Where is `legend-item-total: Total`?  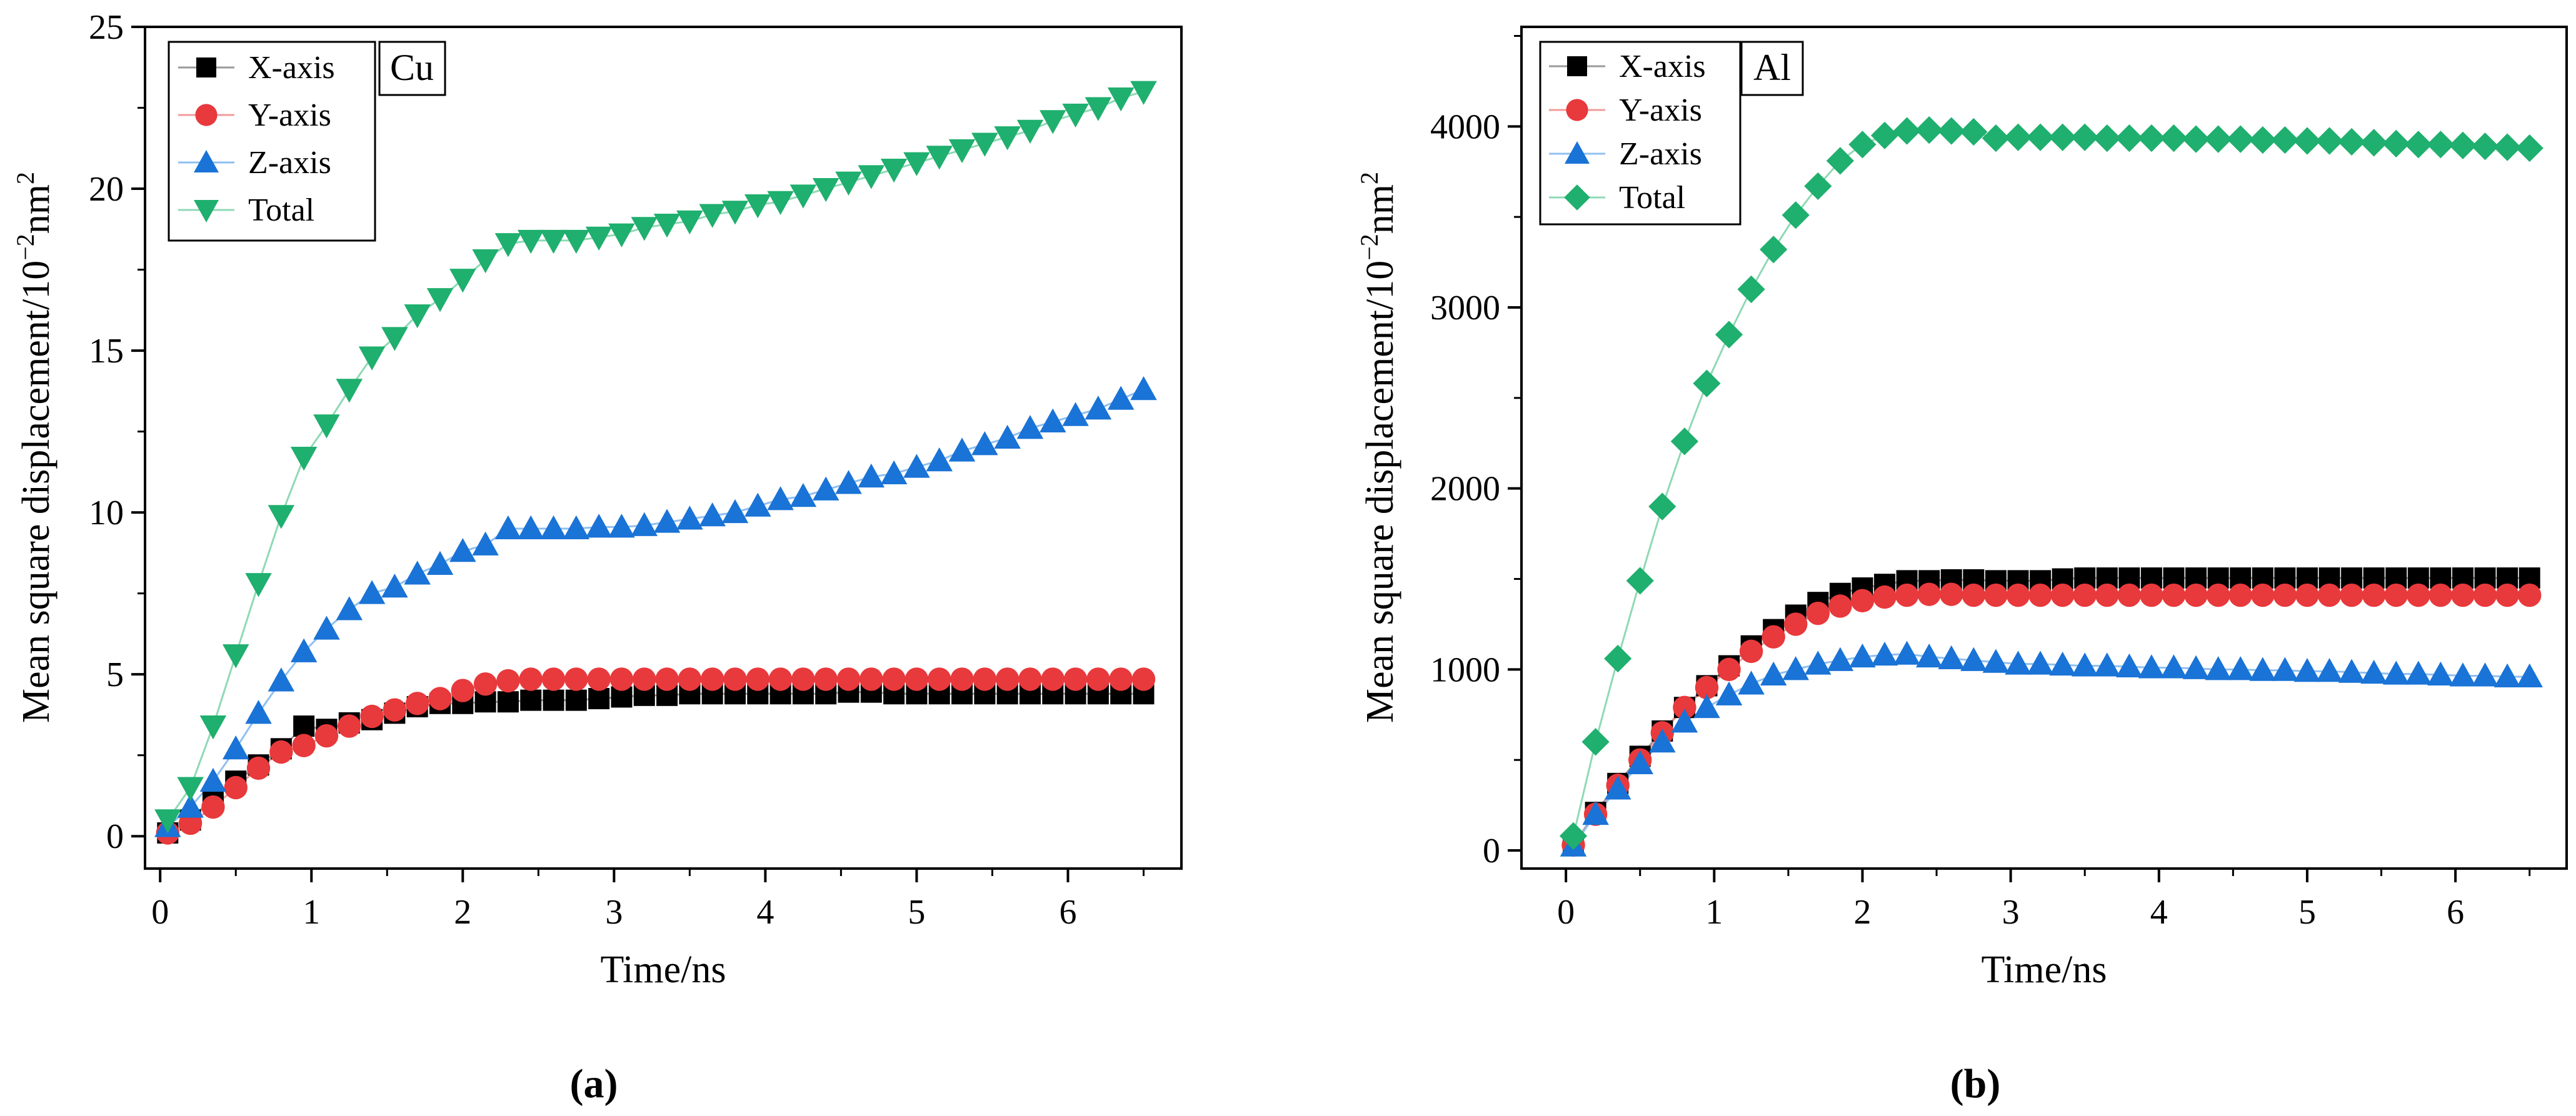 legend-item-total: Total is located at coordinates (246, 210).